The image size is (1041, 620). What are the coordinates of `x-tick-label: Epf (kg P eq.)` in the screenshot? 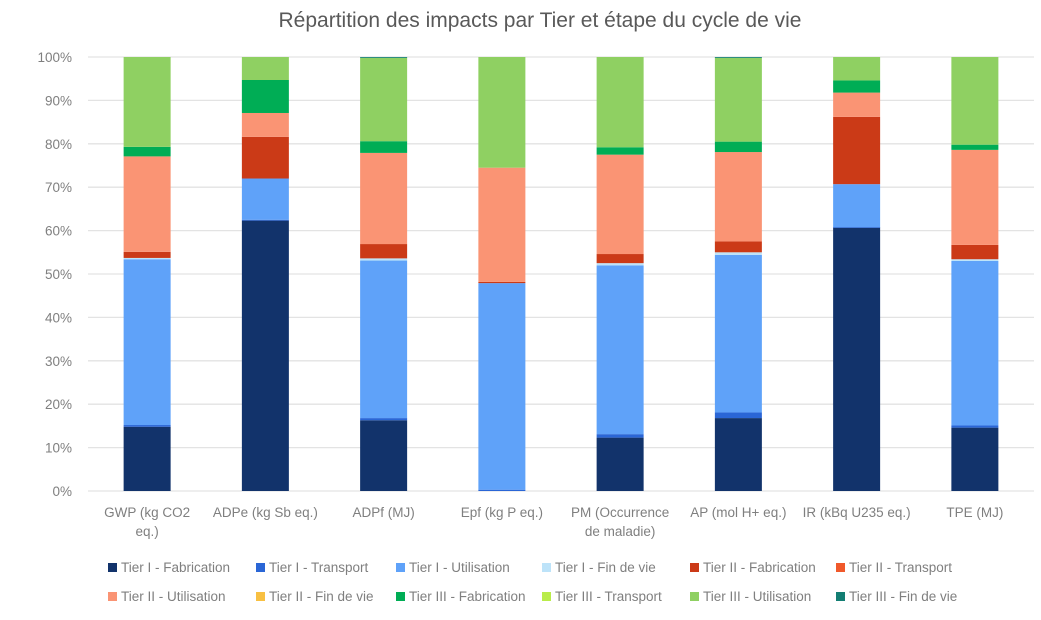 It's located at (502, 512).